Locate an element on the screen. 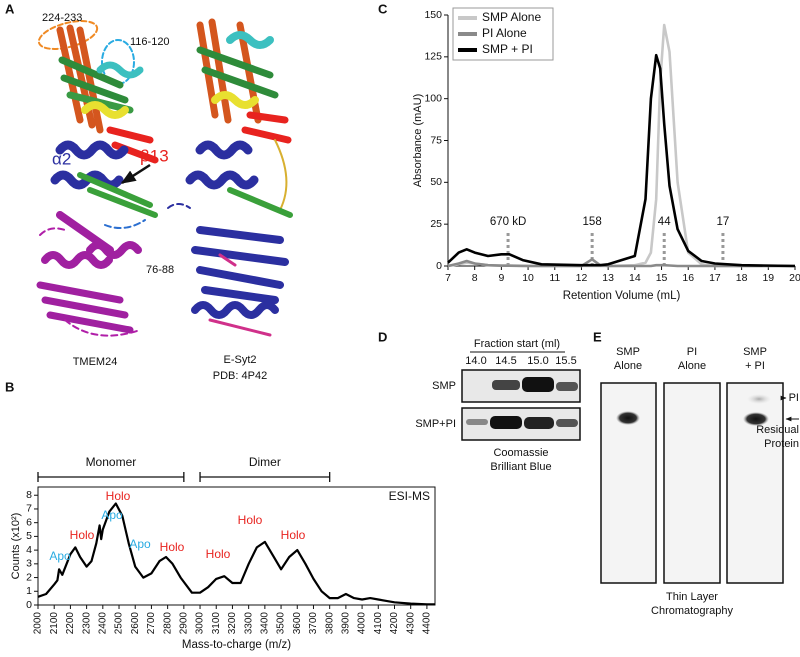 This screenshot has height=657, width=800. x-tick-label: 15 is located at coordinates (662, 278).